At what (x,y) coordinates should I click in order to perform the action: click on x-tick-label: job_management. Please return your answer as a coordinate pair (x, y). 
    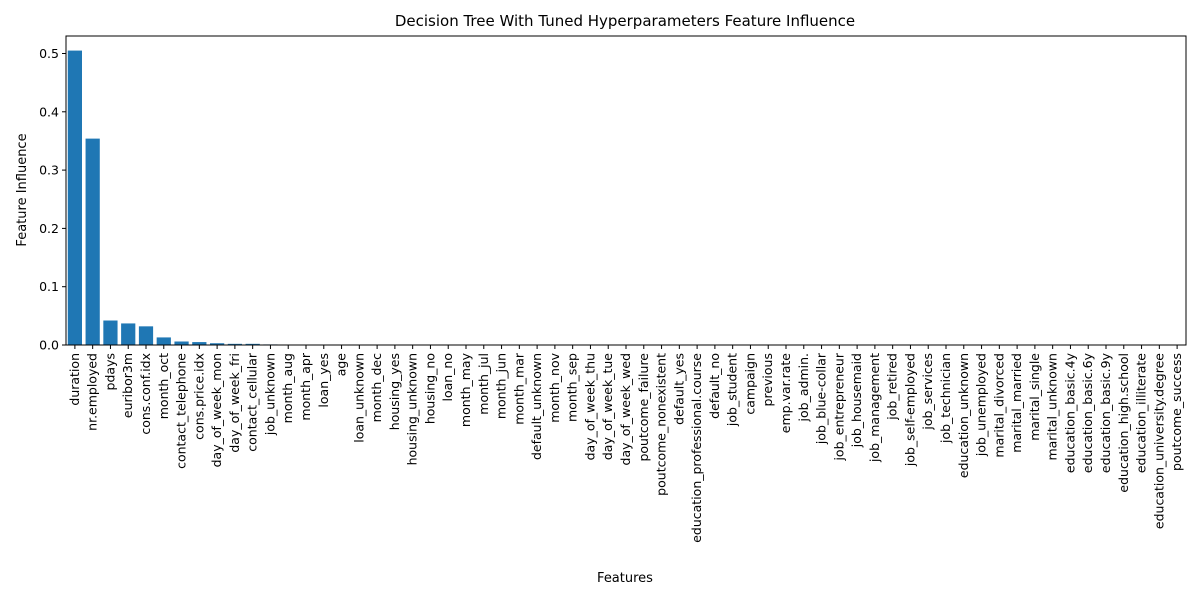
    Looking at the image, I should click on (874, 408).